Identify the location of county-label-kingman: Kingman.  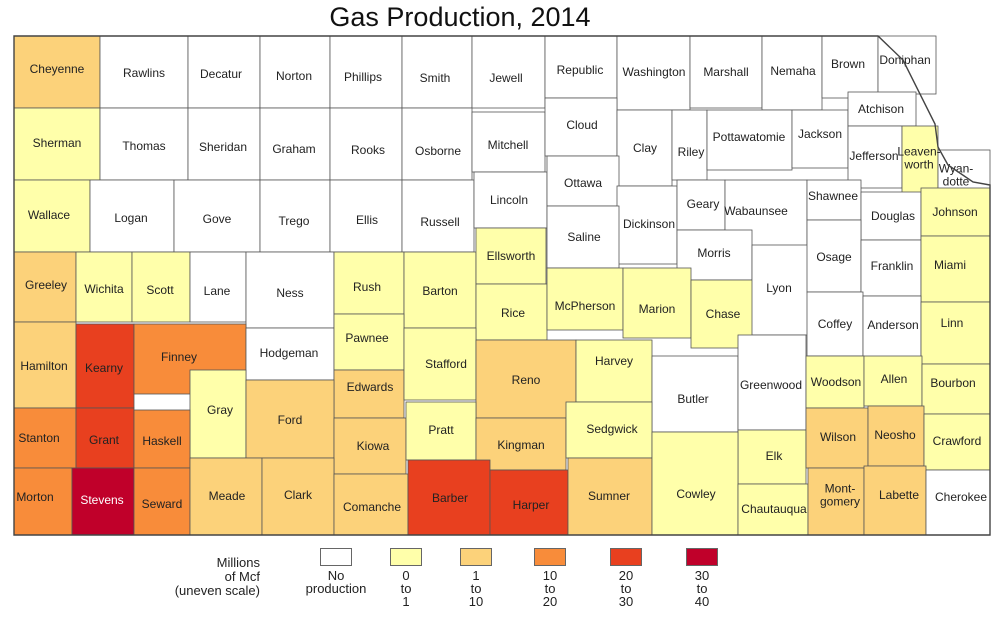
(520, 445).